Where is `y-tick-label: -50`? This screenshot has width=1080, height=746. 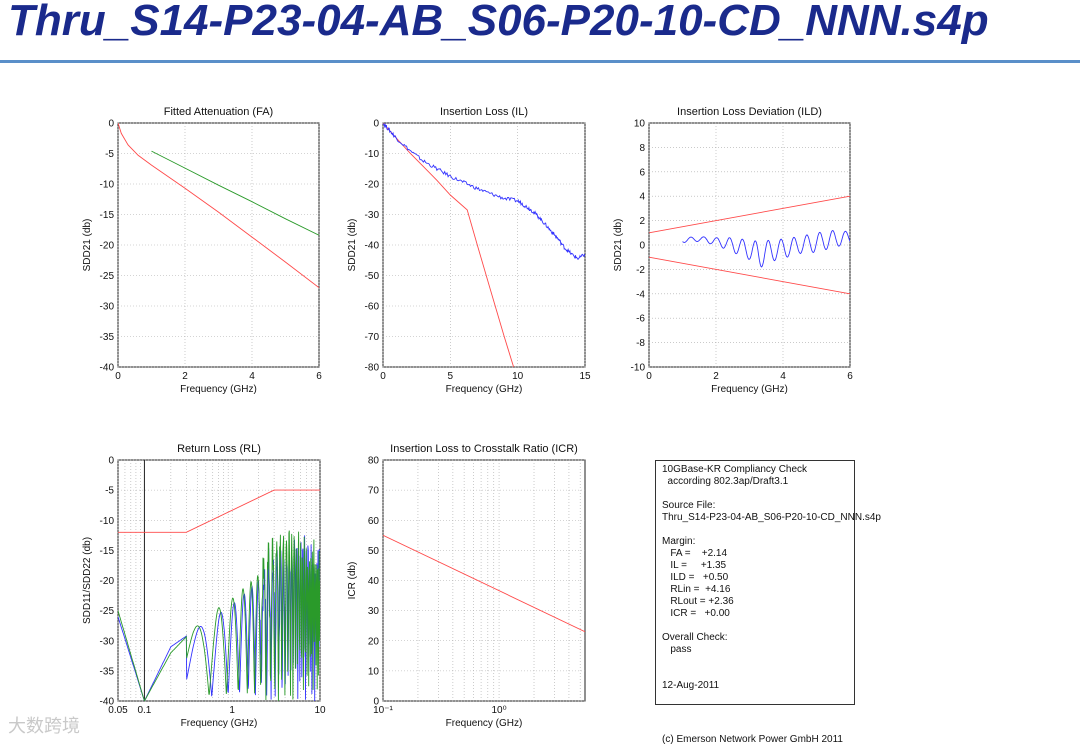 y-tick-label: -50 is located at coordinates (372, 276).